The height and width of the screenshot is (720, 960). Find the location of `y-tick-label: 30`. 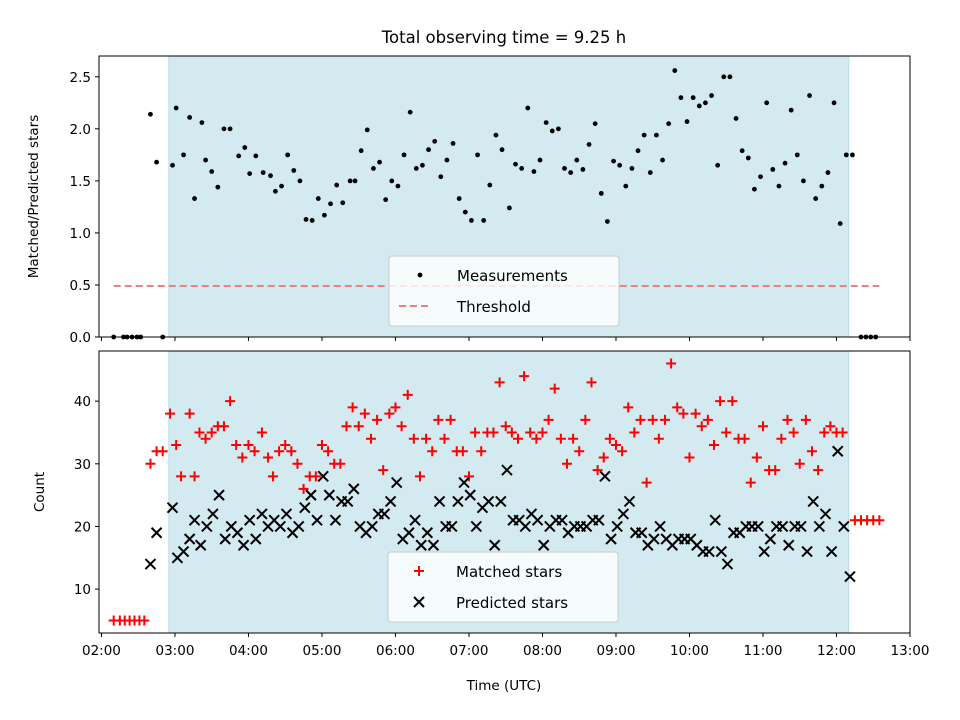

y-tick-label: 30 is located at coordinates (82, 465).